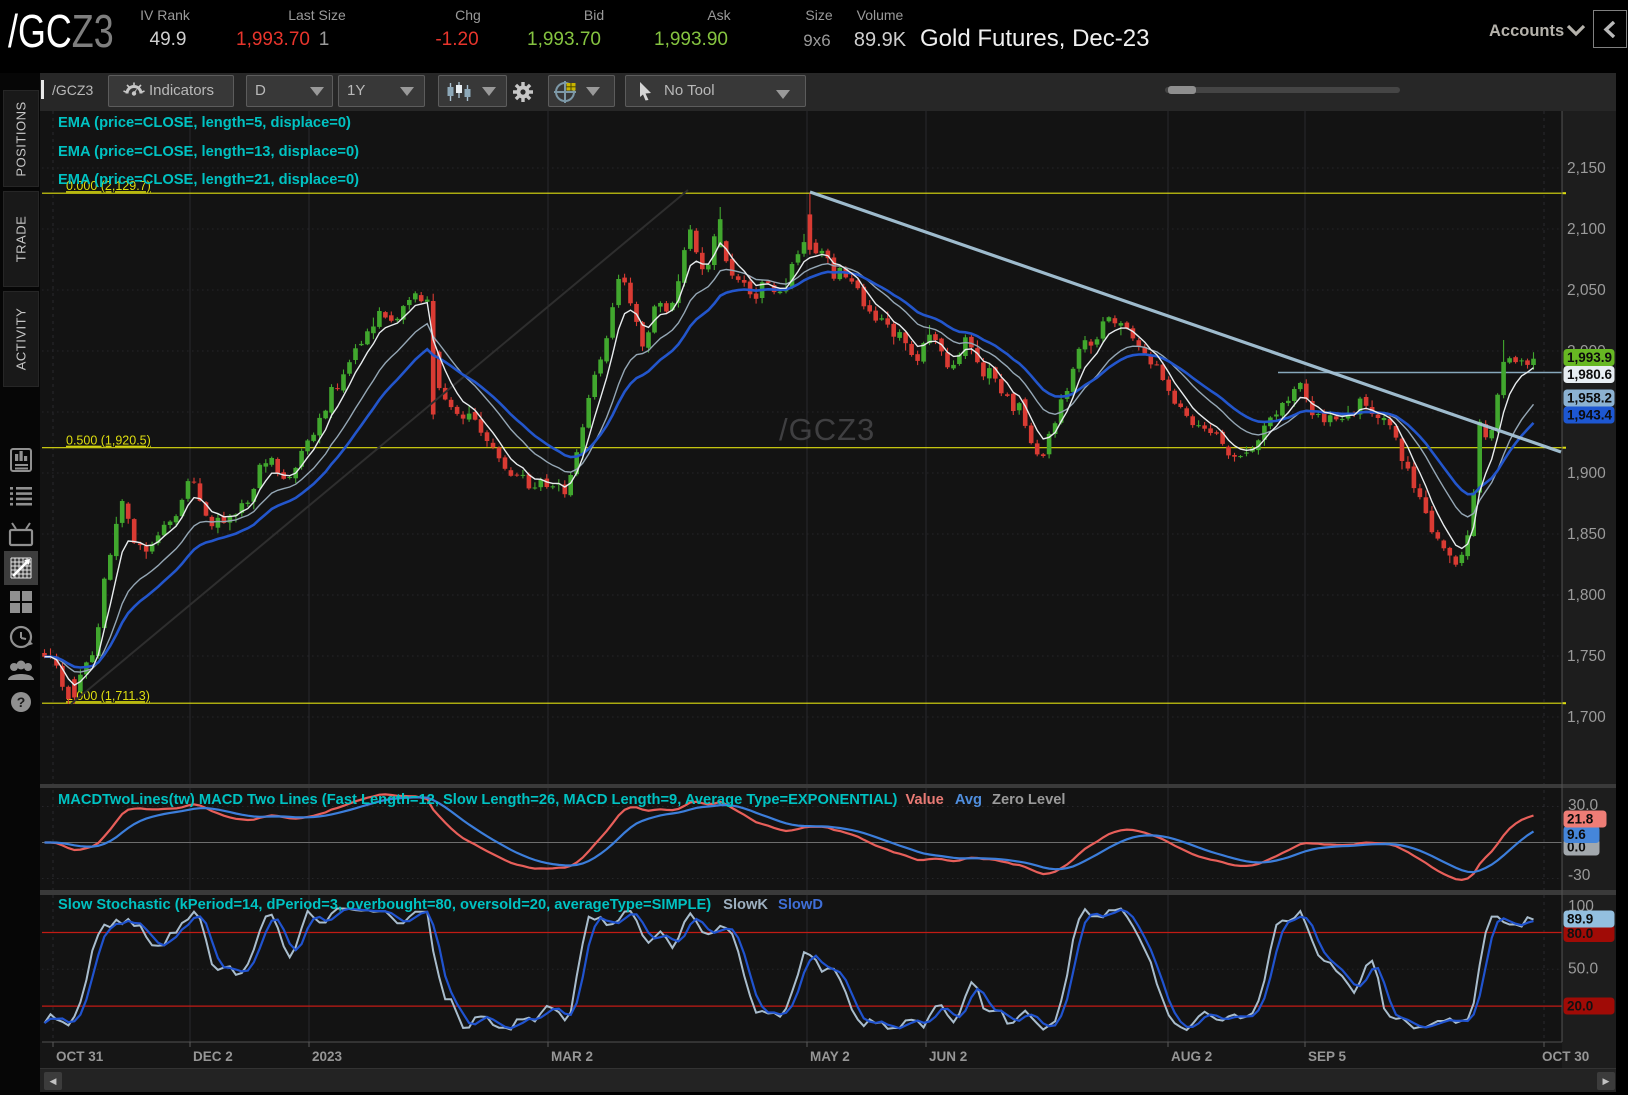 Image resolution: width=1628 pixels, height=1095 pixels. Describe the element at coordinates (830, 1056) in the screenshot. I see `svg-text: MAY 2` at that location.